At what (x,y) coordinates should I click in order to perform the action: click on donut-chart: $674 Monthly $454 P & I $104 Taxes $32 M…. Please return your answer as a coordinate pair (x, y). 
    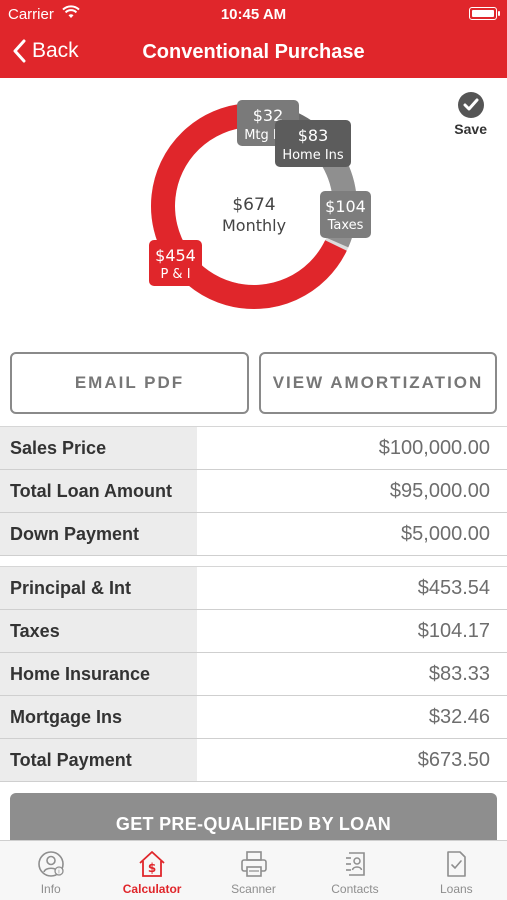
    Looking at the image, I should click on (260, 204).